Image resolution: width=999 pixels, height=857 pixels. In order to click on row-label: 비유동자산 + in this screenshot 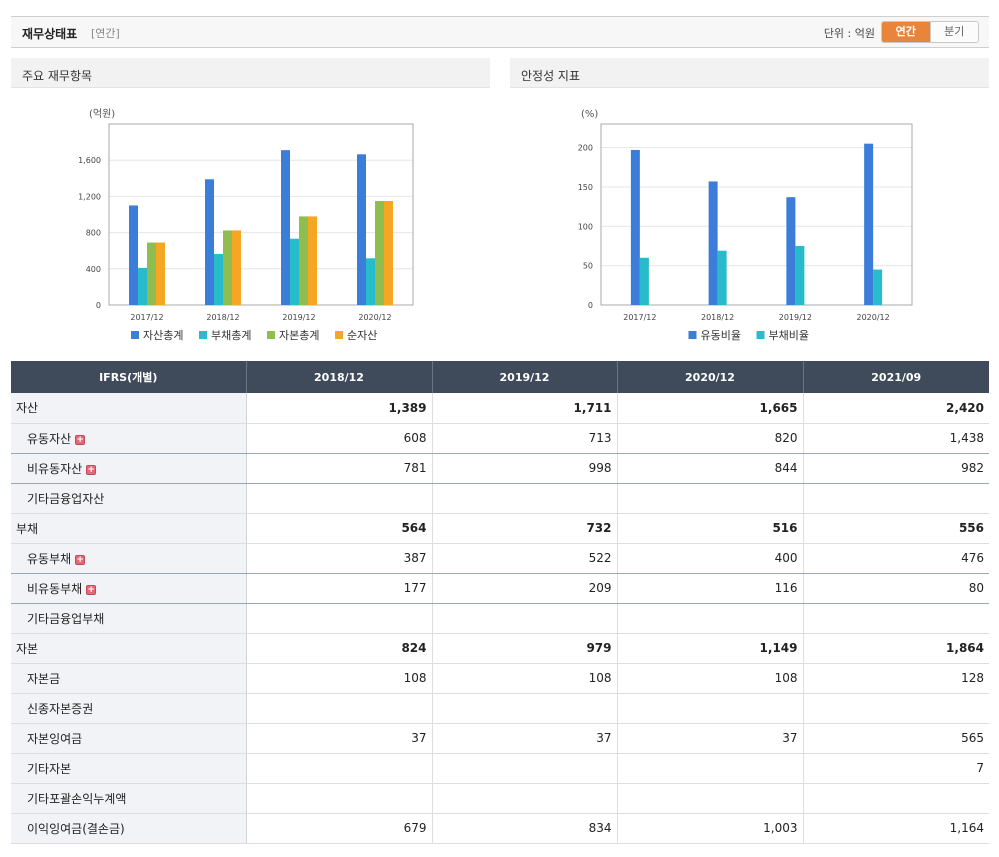, I will do `click(129, 468)`.